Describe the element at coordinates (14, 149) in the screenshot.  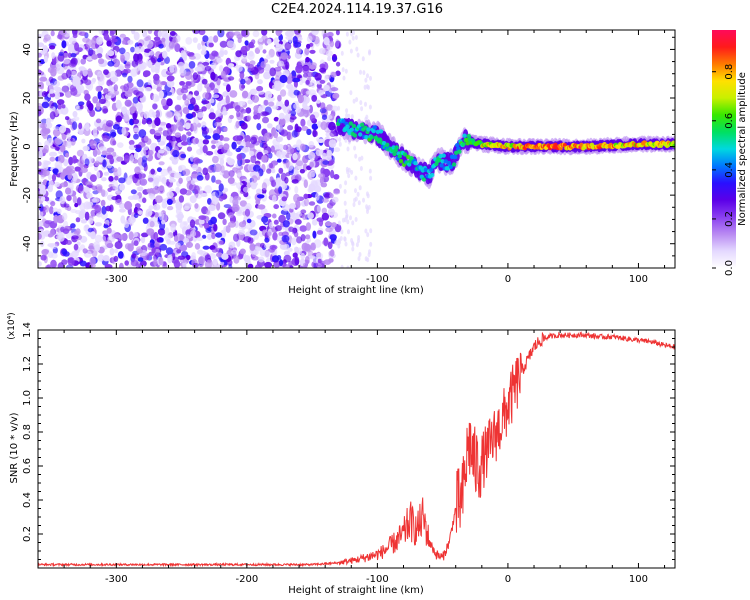
I see `spectrogram-y-label: Frequency (Hz)` at that location.